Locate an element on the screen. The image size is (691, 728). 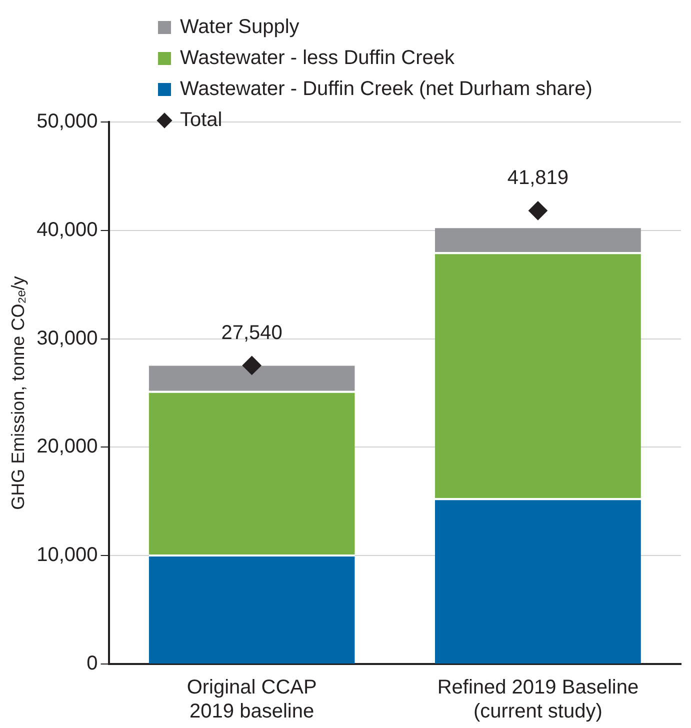
y-tick-label: 0 is located at coordinates (92, 663).